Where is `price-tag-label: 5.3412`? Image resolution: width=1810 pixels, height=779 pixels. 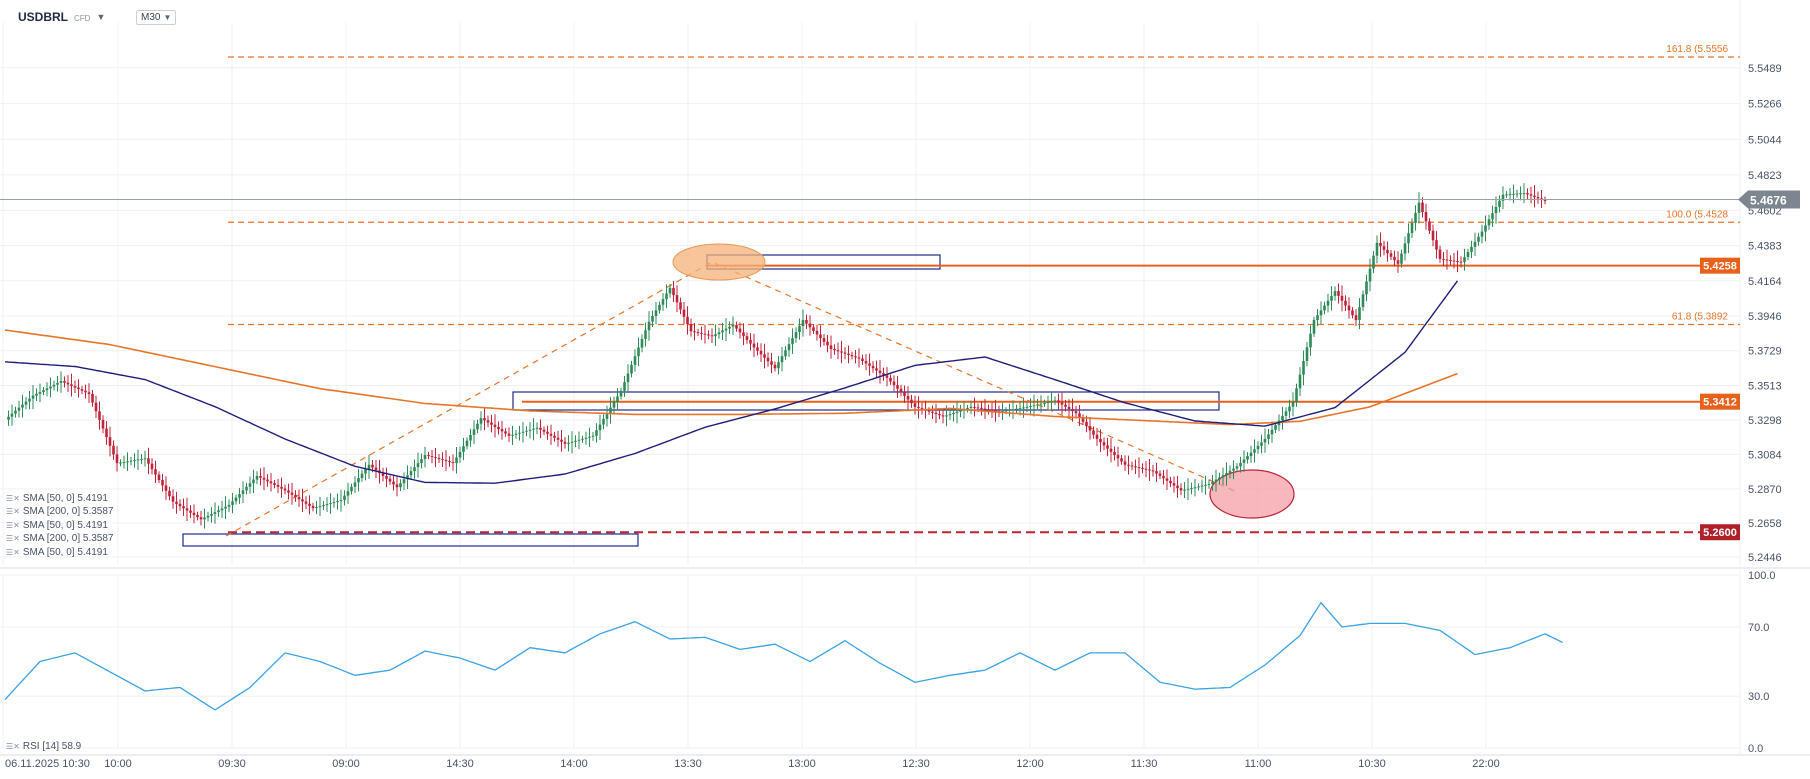
price-tag-label: 5.3412 is located at coordinates (1720, 403).